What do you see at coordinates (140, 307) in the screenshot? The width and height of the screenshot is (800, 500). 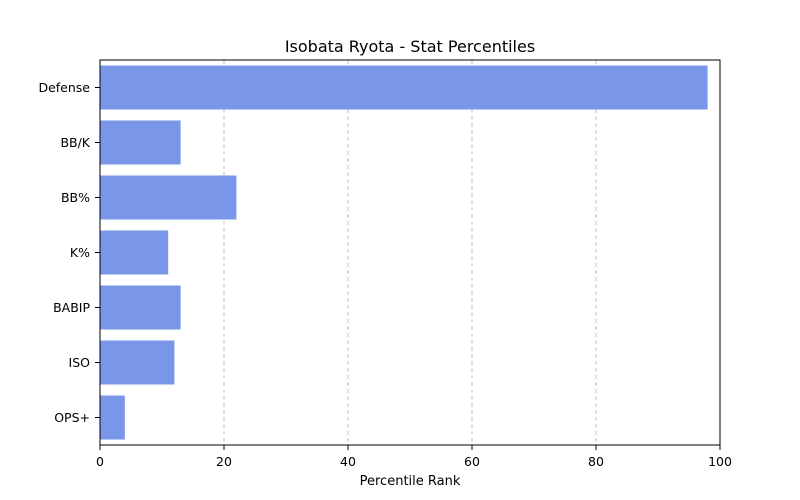 I see `bar-babip` at bounding box center [140, 307].